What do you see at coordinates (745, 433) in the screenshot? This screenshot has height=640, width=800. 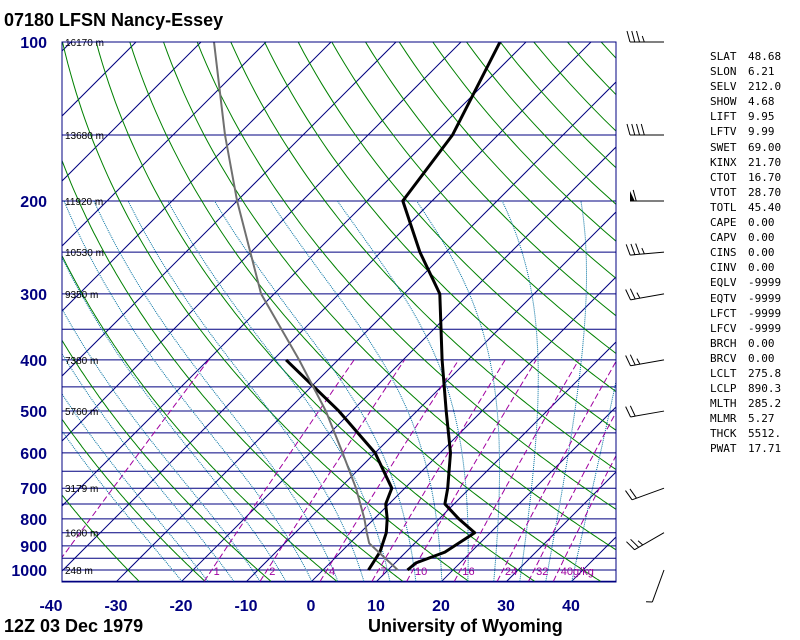 I see `index-row-thck: THCK 5512.` at bounding box center [745, 433].